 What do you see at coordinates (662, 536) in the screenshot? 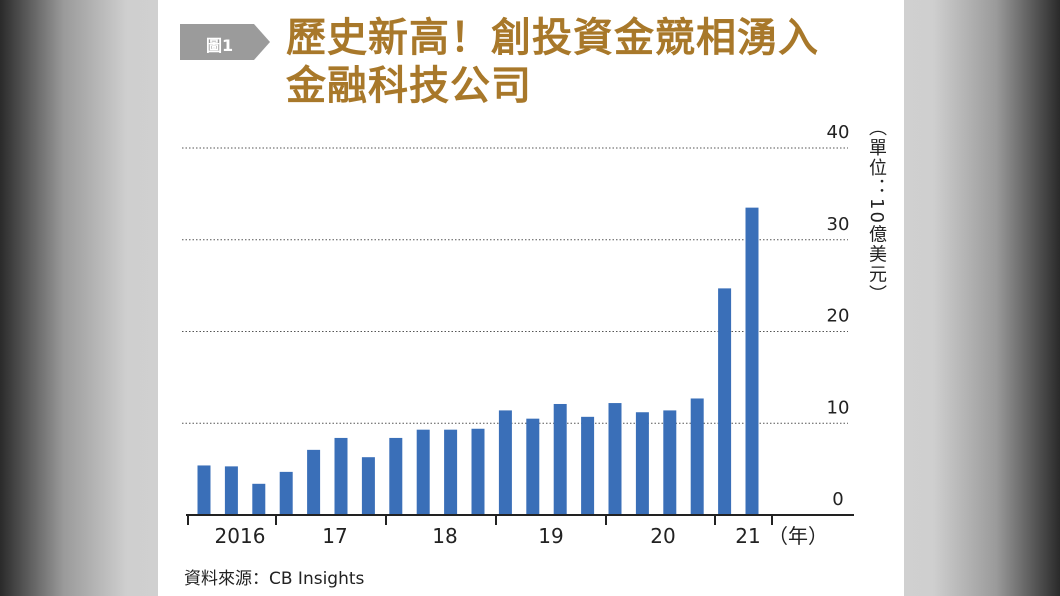
I see `x-tick-label: 20` at bounding box center [662, 536].